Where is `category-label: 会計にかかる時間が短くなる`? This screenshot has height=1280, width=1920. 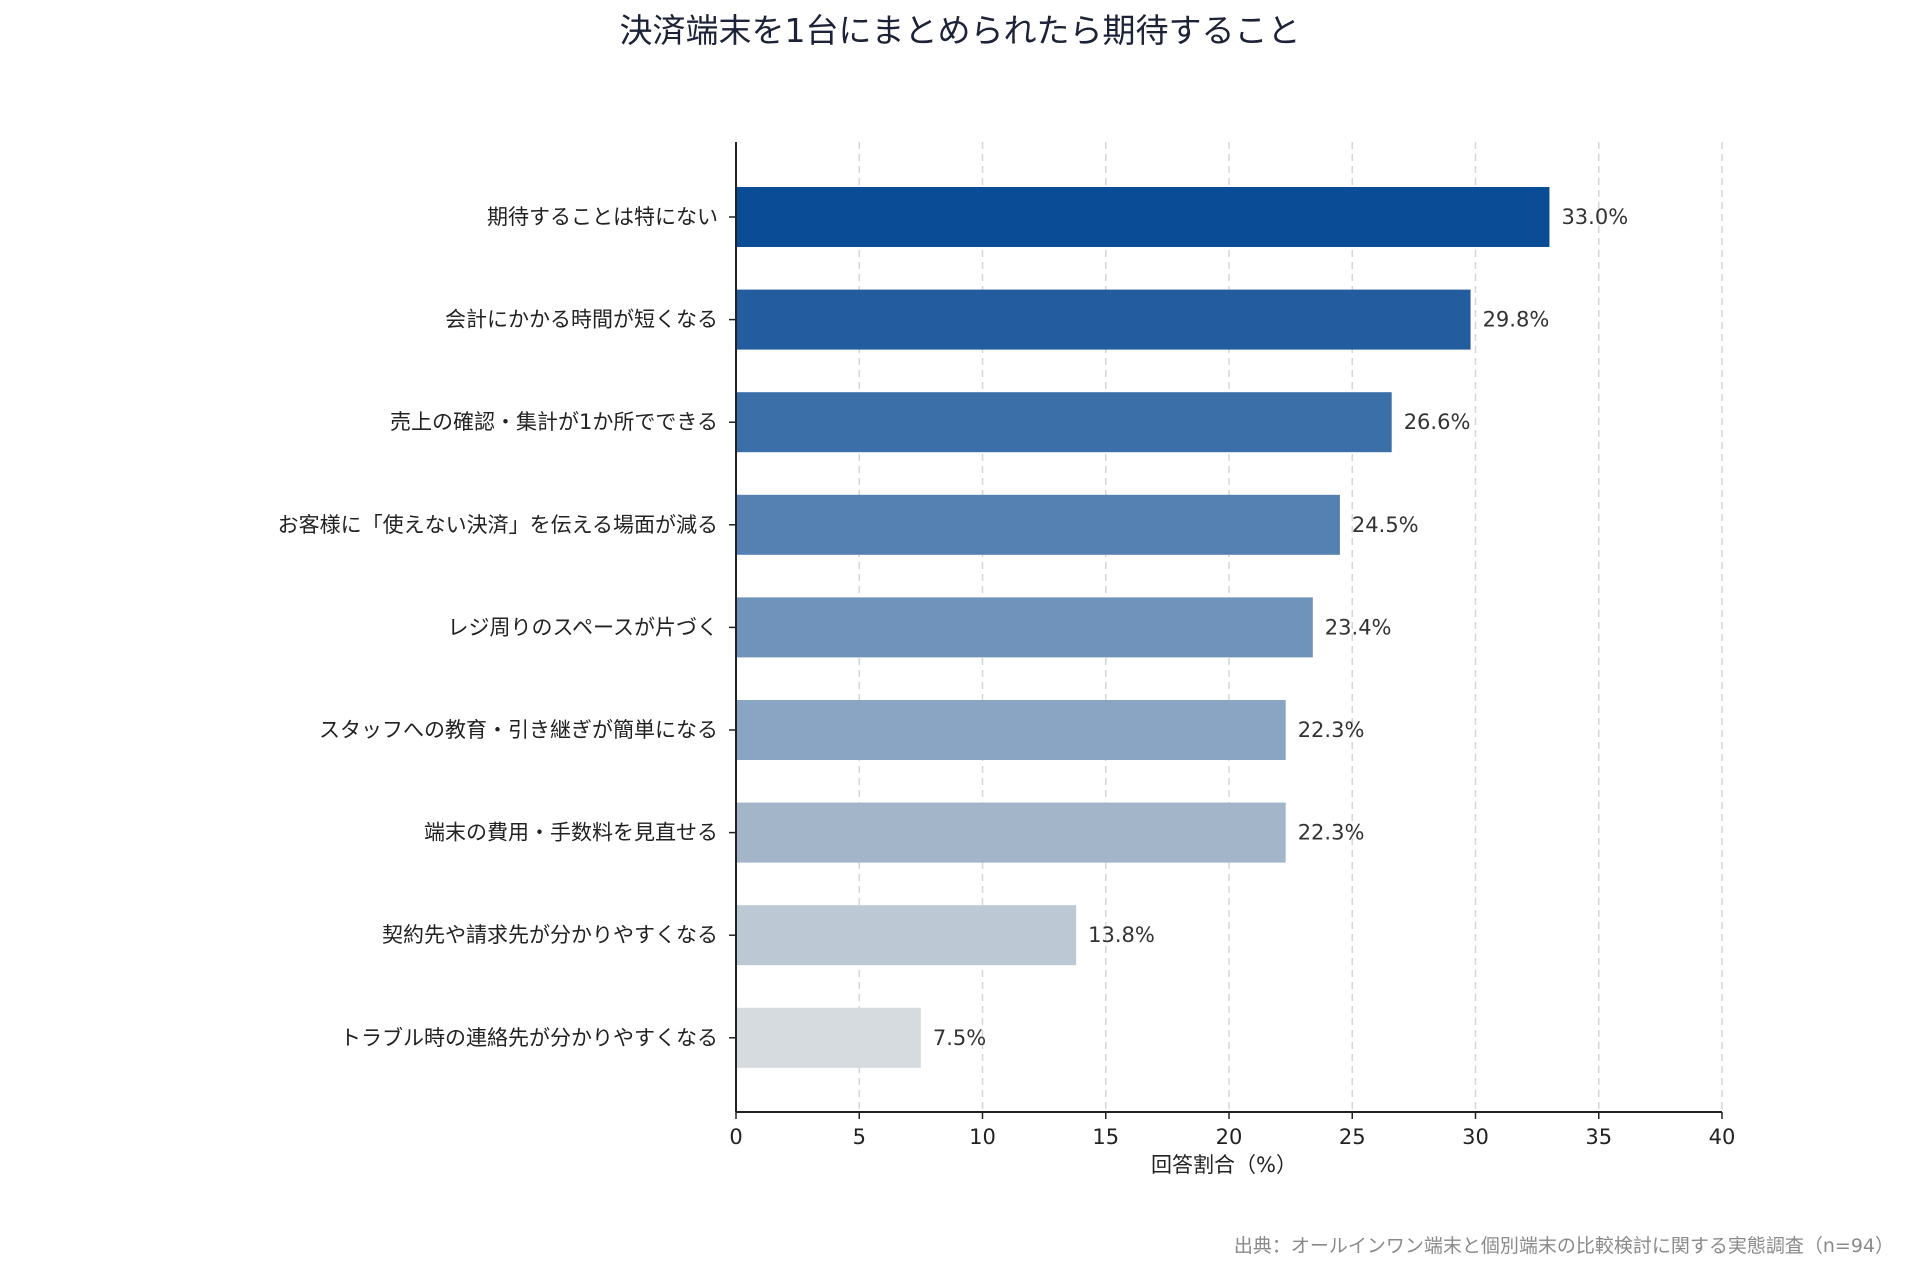
category-label: 会計にかかる時間が短くなる is located at coordinates (581, 320).